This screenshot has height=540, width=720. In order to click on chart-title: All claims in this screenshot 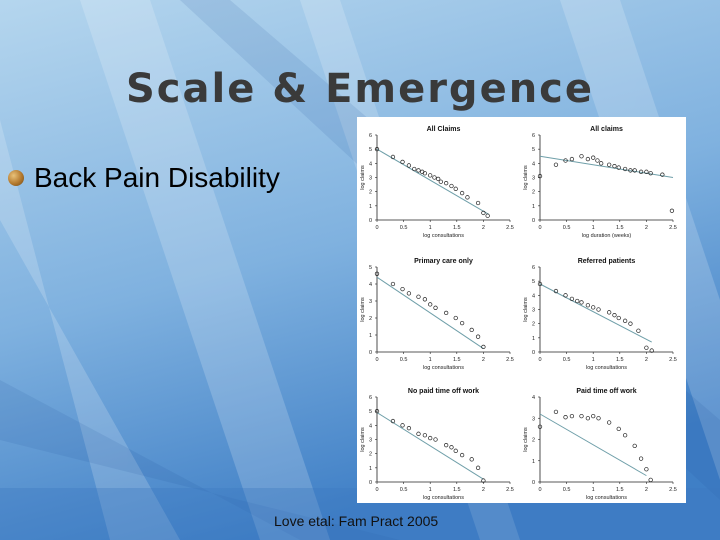, I will do `click(606, 129)`.